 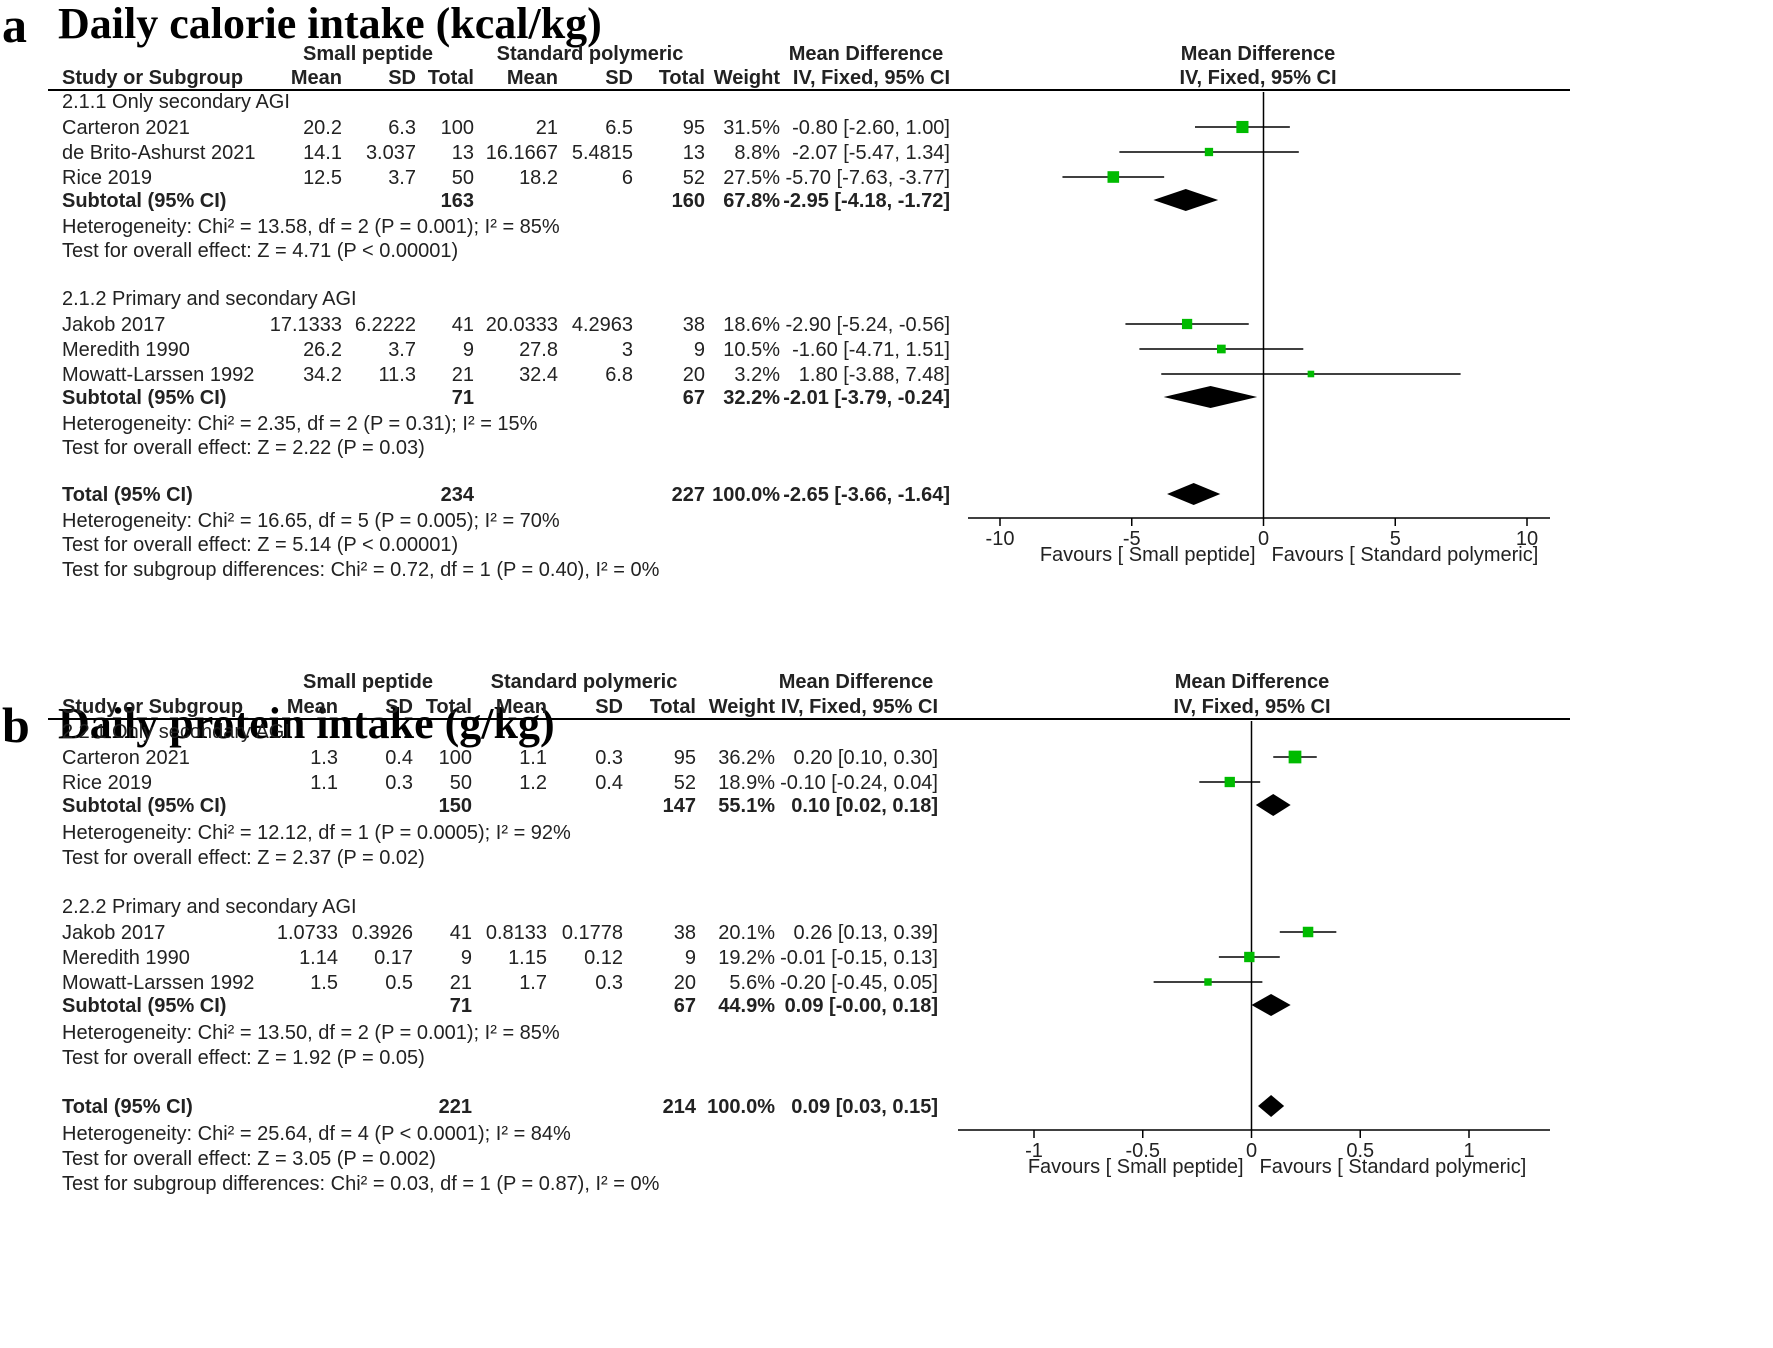 What do you see at coordinates (158, 375) in the screenshot?
I see `study-name: Mowatt-Larssen 1992` at bounding box center [158, 375].